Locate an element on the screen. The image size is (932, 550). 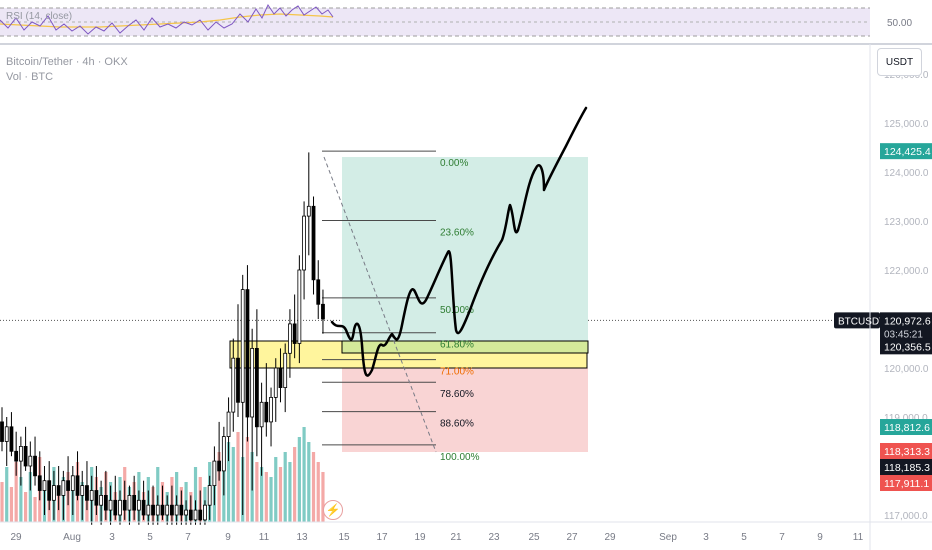
loss-zone is located at coordinates (465, 410).